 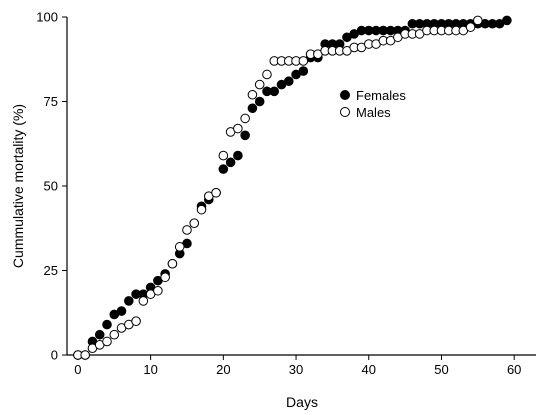 I want to click on legend: Females Males, so click(x=373, y=104).